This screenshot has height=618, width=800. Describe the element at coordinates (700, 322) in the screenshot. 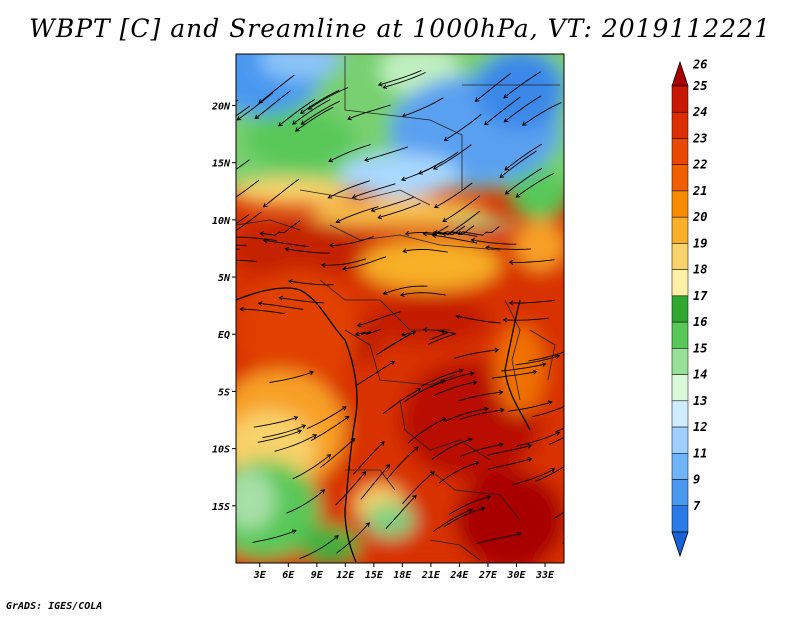

I see `colorbar-label: 16` at that location.